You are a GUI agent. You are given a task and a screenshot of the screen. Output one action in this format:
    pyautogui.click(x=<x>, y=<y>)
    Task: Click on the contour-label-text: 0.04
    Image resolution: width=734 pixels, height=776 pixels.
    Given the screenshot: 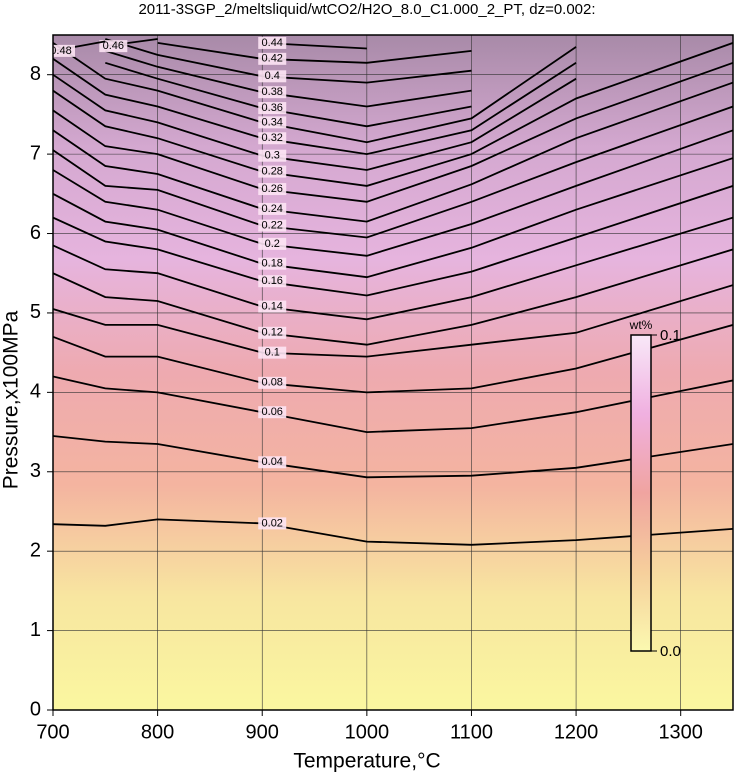 What is the action you would take?
    pyautogui.click(x=272, y=462)
    